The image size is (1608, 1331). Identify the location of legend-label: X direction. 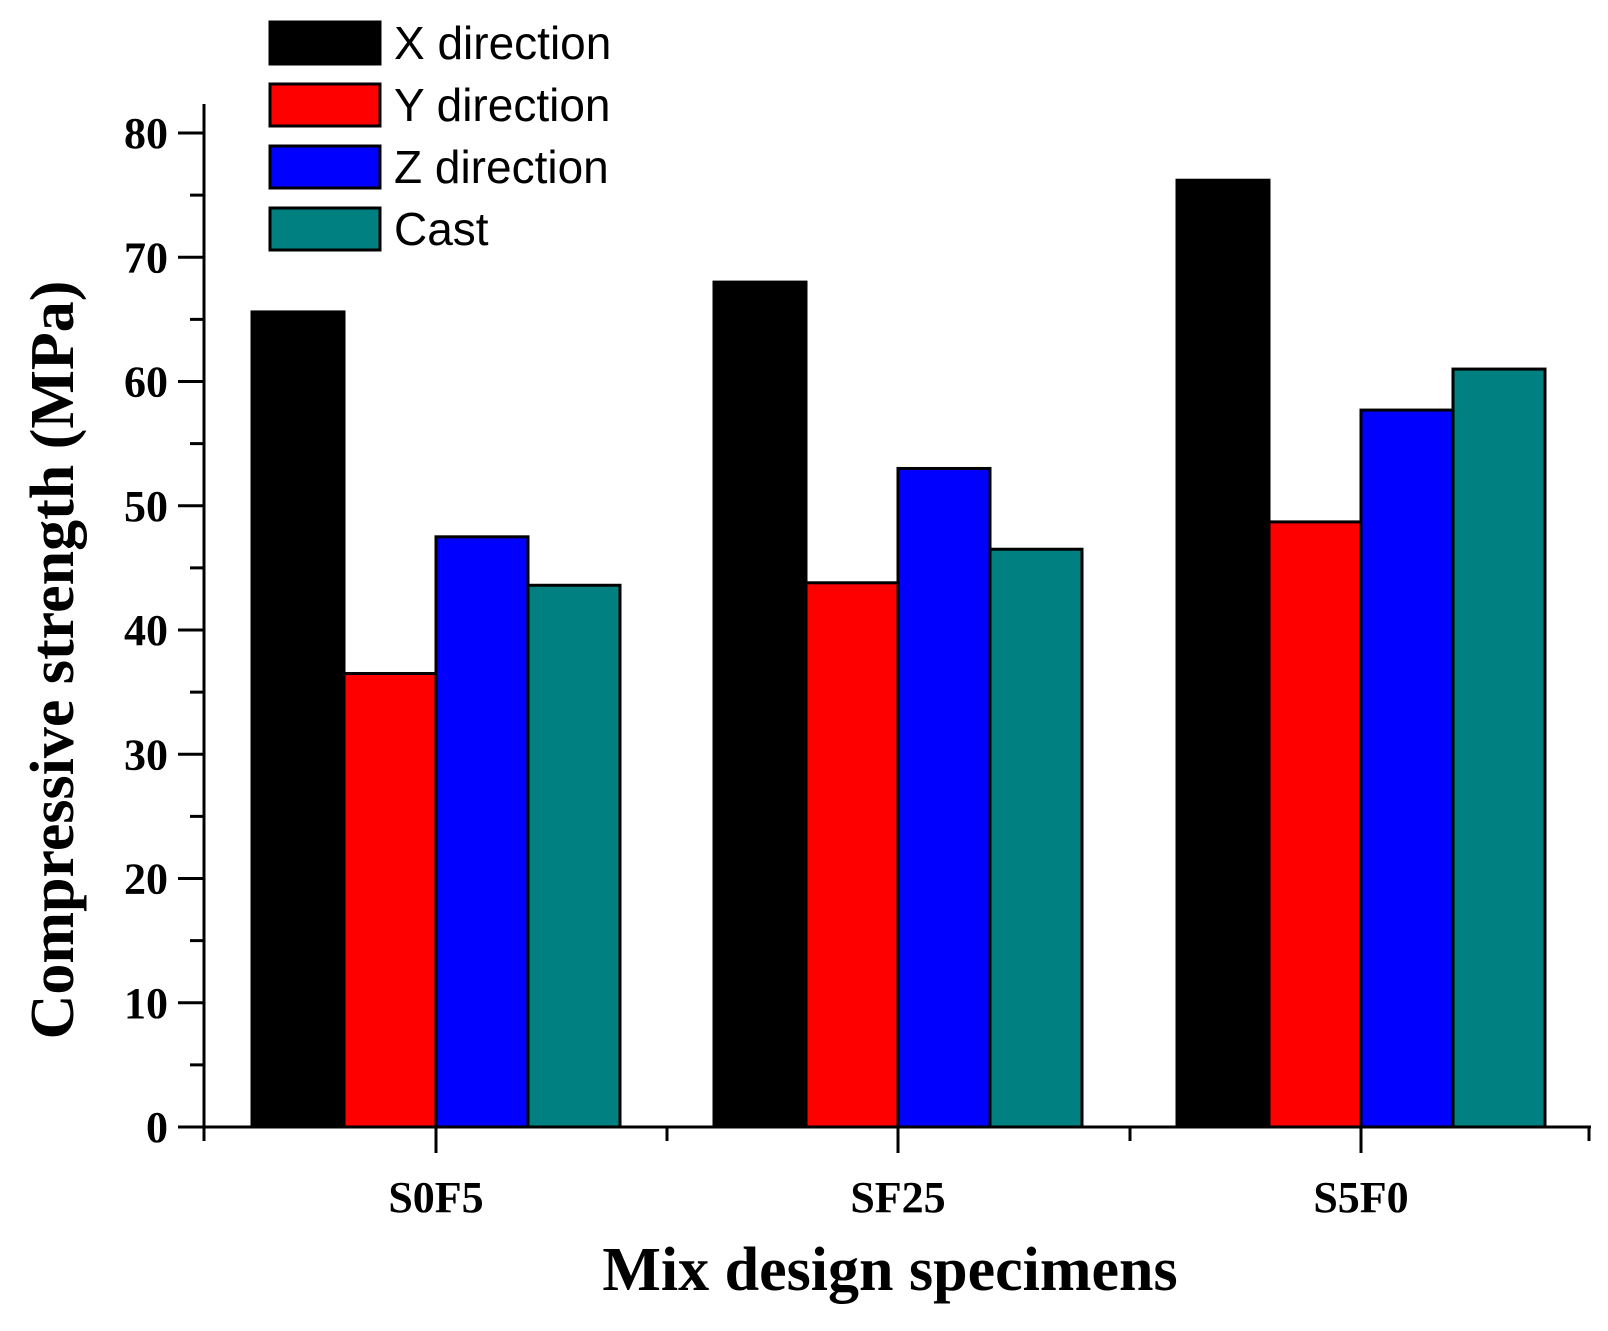
(502, 43).